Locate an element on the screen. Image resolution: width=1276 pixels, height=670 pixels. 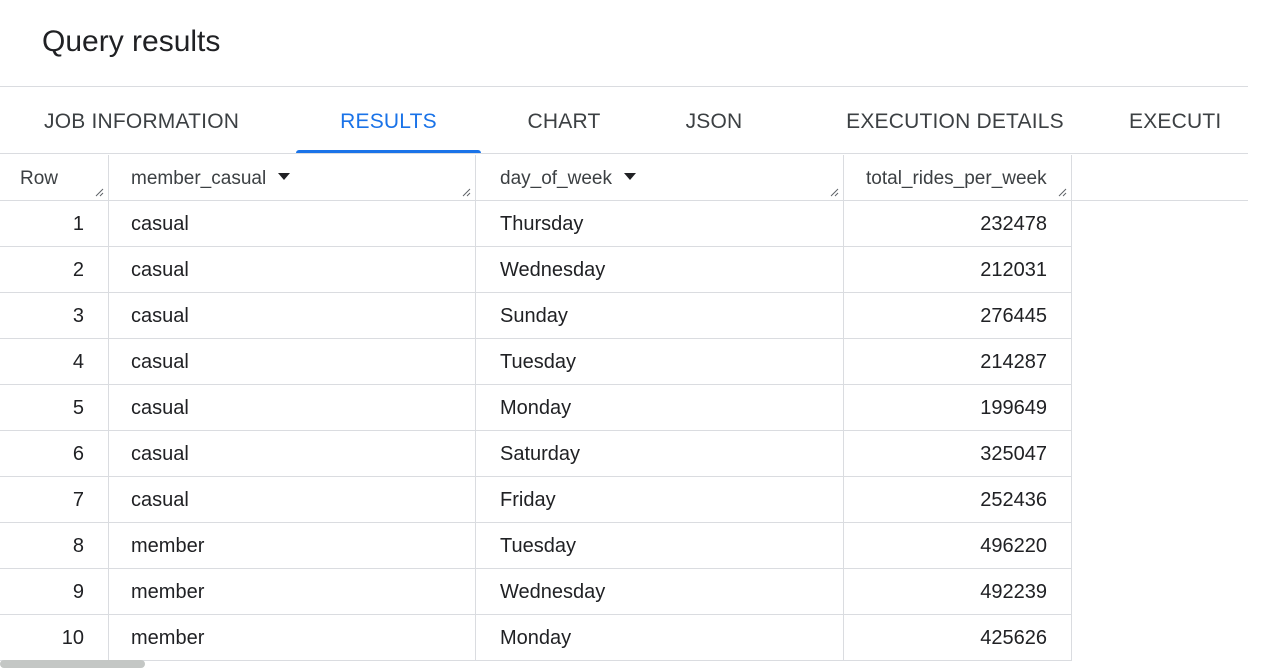
table-row: 2 casual Wednesday 212031 is located at coordinates (536, 270).